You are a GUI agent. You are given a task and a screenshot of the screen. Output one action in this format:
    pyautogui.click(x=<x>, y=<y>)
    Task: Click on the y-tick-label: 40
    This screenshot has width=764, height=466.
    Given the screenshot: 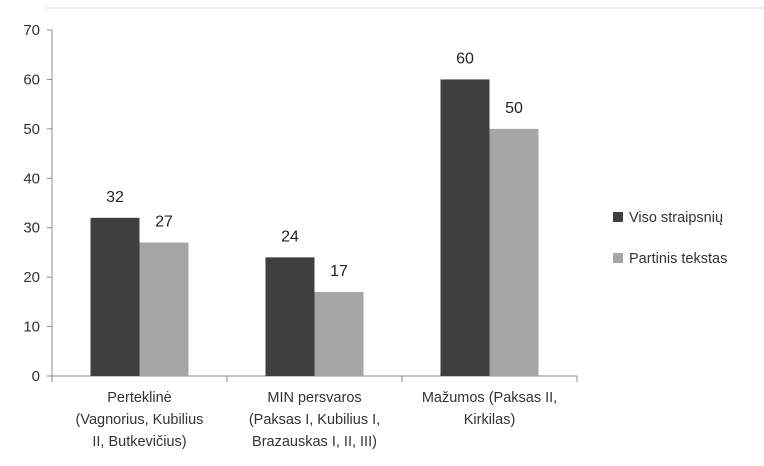 What is the action you would take?
    pyautogui.click(x=31, y=178)
    